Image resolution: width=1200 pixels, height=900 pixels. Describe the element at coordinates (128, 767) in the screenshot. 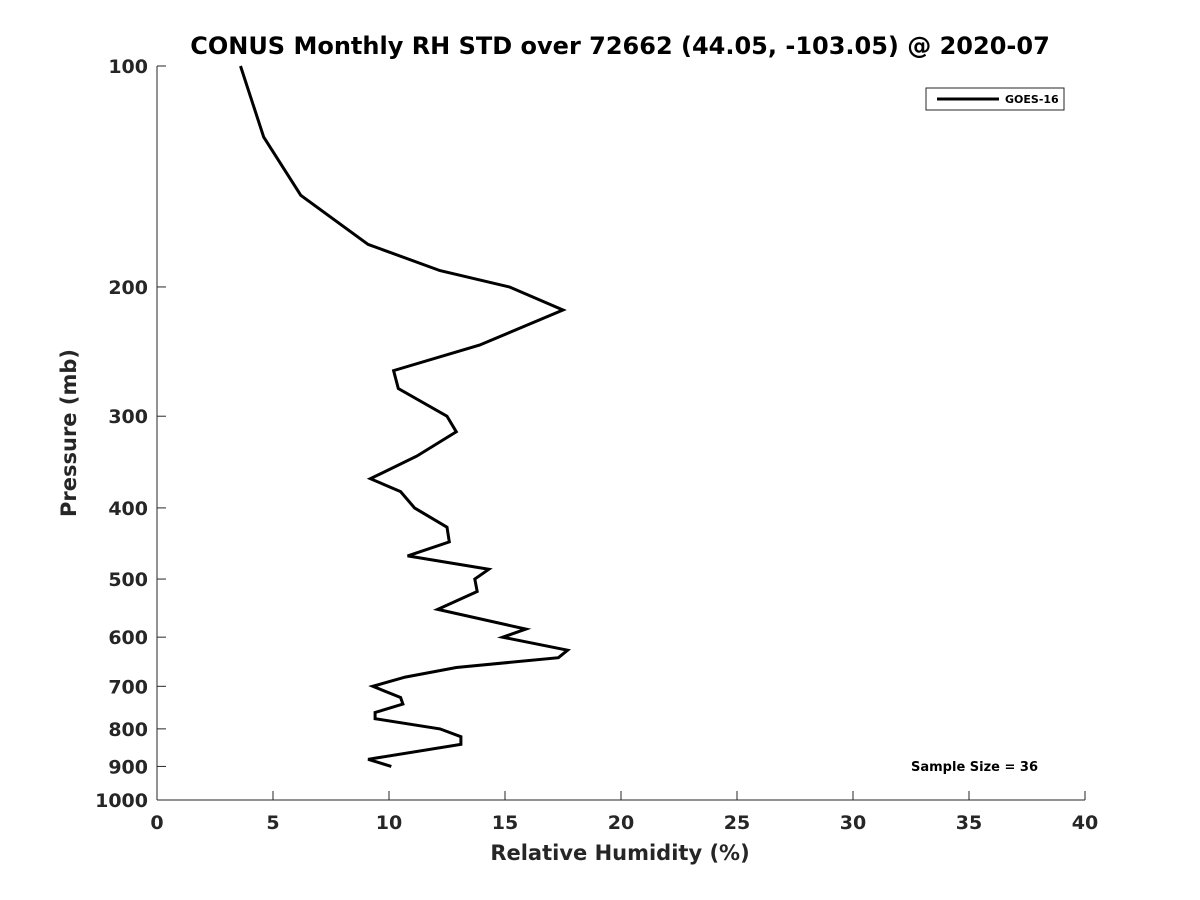

I see `y-tick-label: 900` at that location.